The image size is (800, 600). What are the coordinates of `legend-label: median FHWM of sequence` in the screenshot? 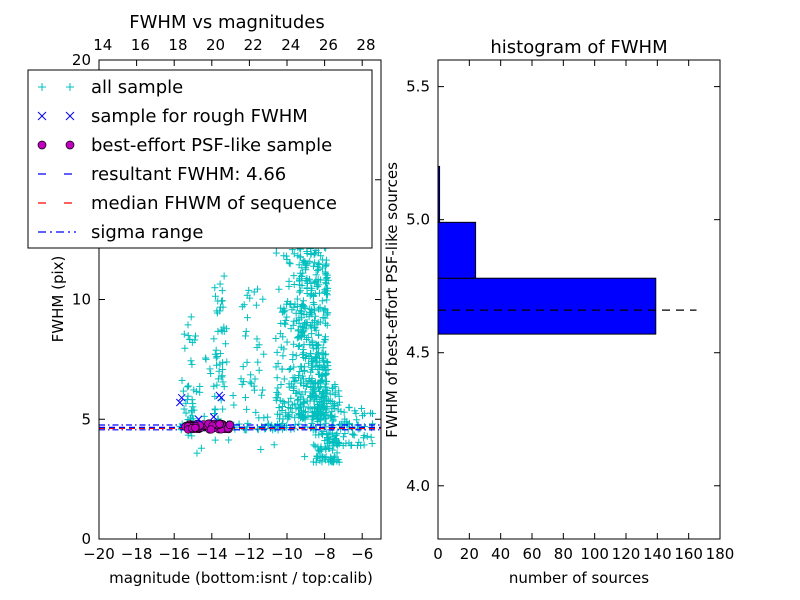 It's located at (214, 203).